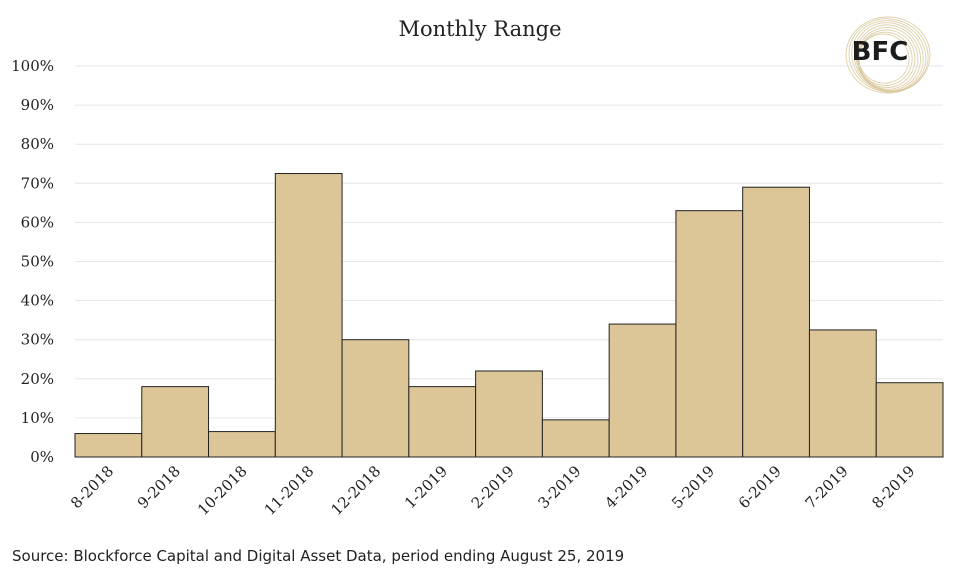 This screenshot has width=960, height=580. What do you see at coordinates (479, 29) in the screenshot?
I see `chart-title: Monthly Range` at bounding box center [479, 29].